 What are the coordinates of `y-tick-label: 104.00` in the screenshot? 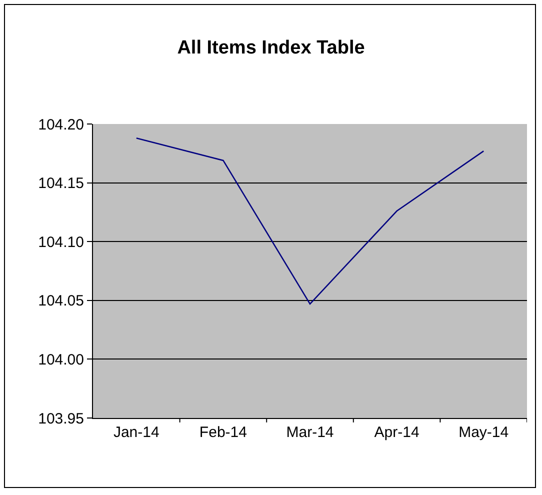 It's located at (61, 359).